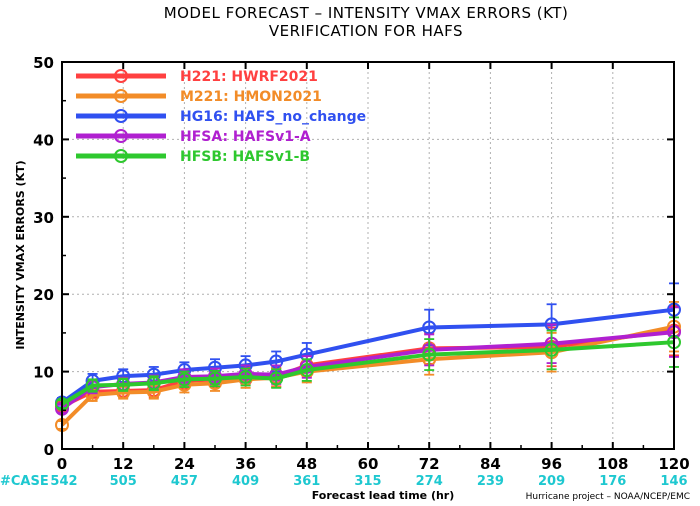 This screenshot has width=700, height=506. What do you see at coordinates (612, 464) in the screenshot?
I see `x-tick-label-108: 108` at bounding box center [612, 464].